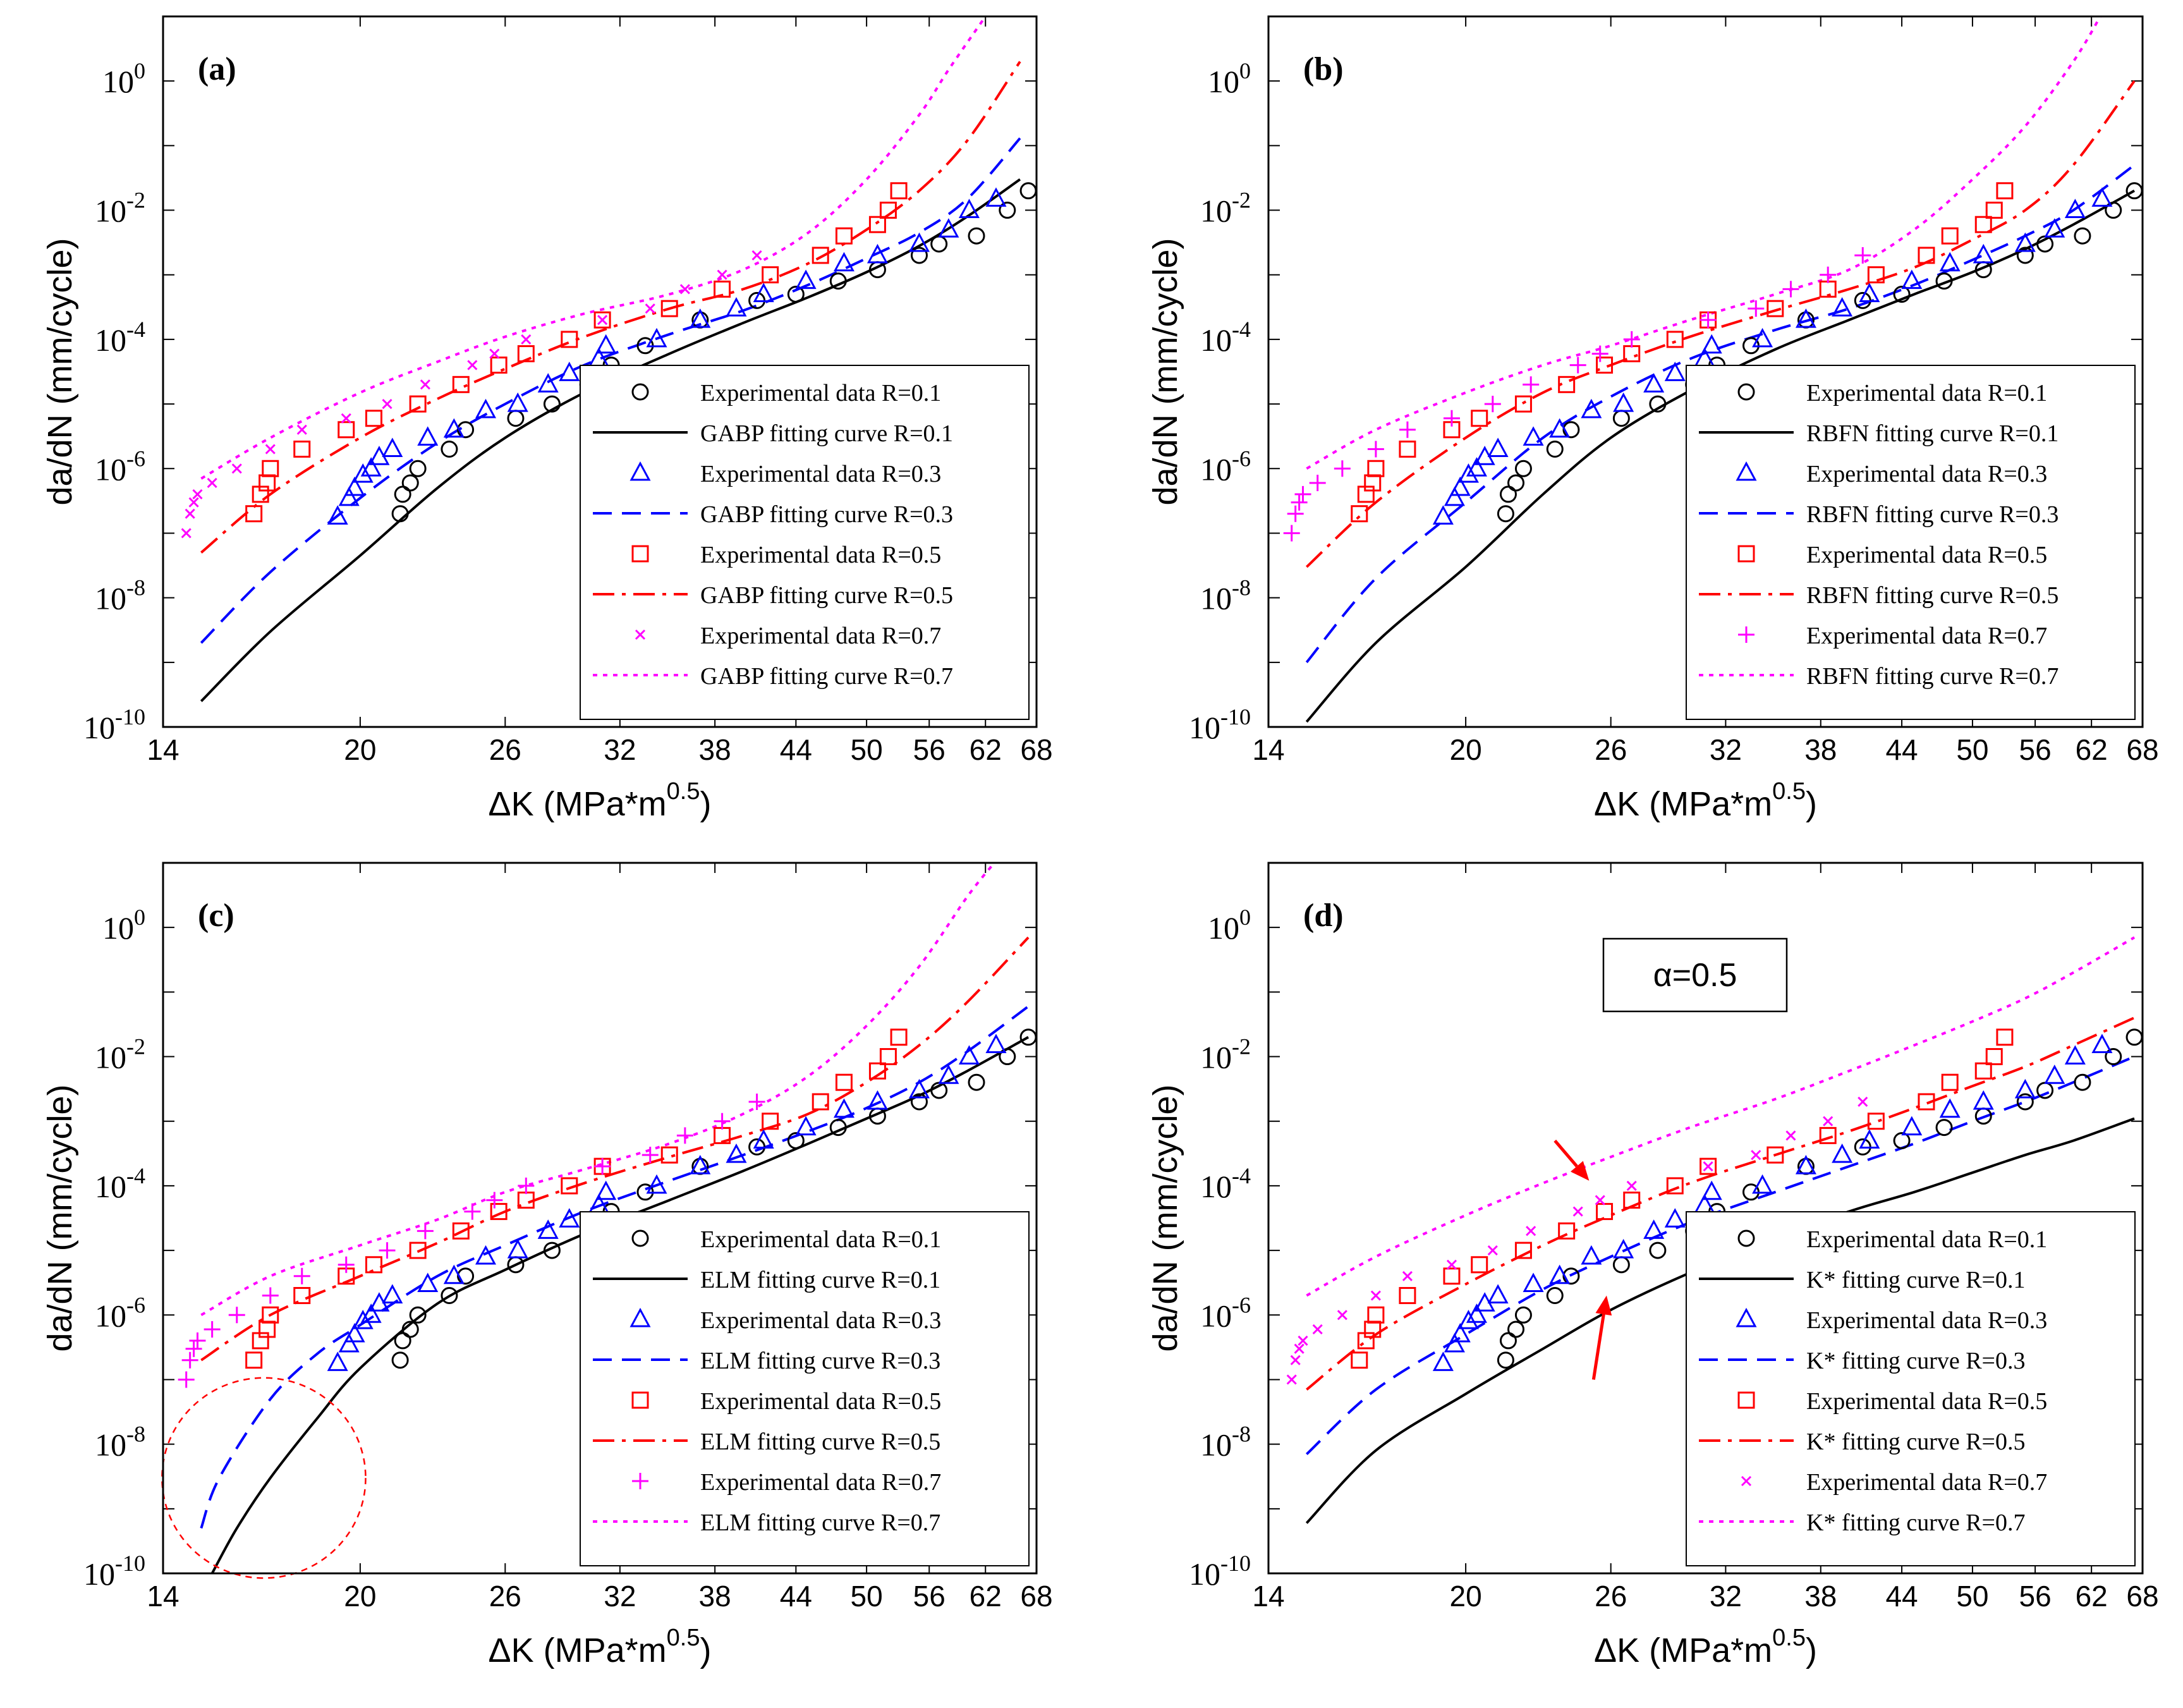 Image resolution: width=2183 pixels, height=1708 pixels. Describe the element at coordinates (1932, 434) in the screenshot. I see `legend-entry: RBFN fitting curve R=0.1` at that location.